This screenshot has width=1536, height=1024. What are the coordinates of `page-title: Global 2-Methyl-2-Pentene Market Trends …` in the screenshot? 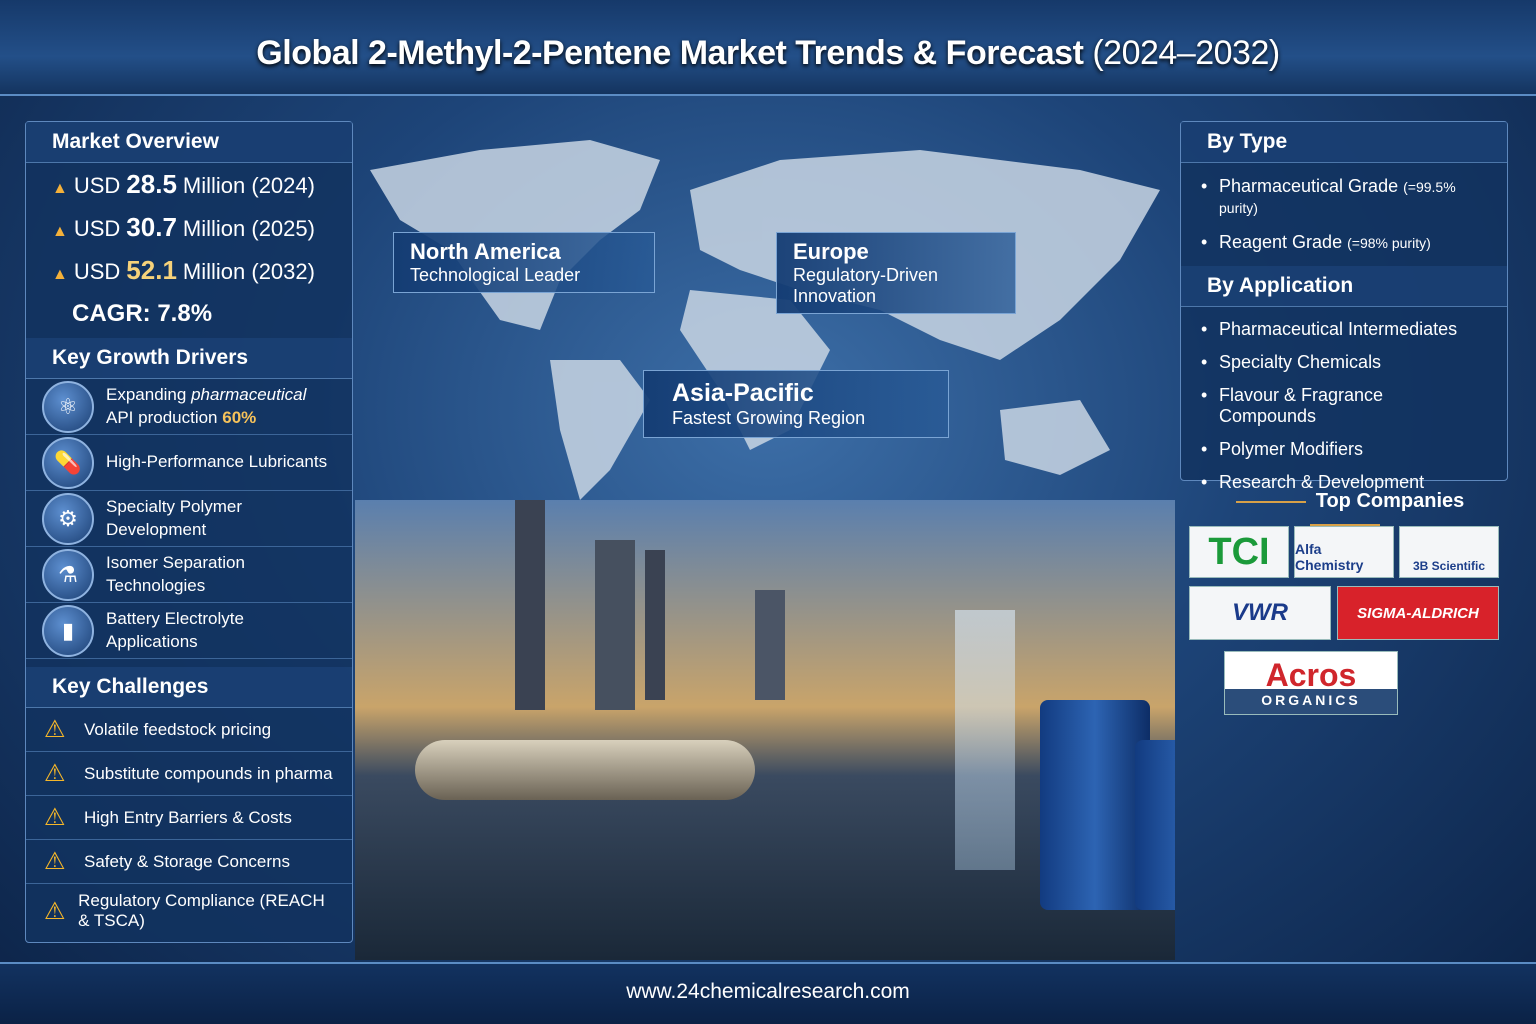 It's located at (768, 53).